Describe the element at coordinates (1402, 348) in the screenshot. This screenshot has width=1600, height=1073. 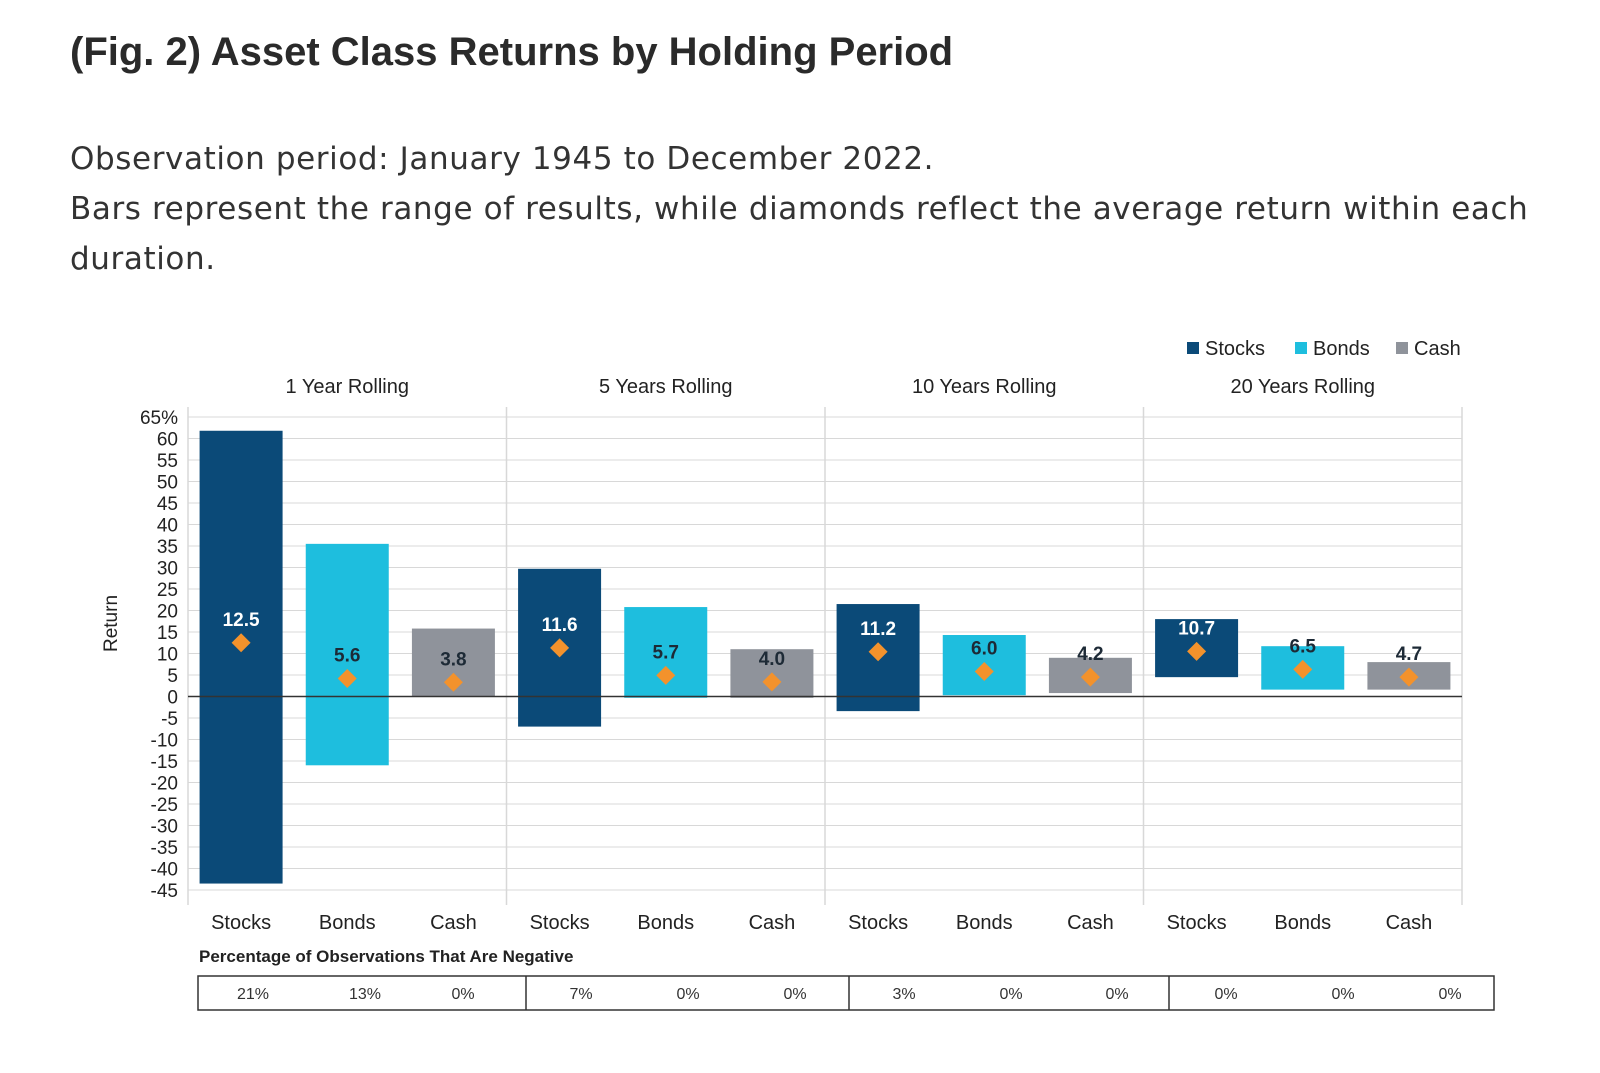
I see `legend-swatch-cash` at that location.